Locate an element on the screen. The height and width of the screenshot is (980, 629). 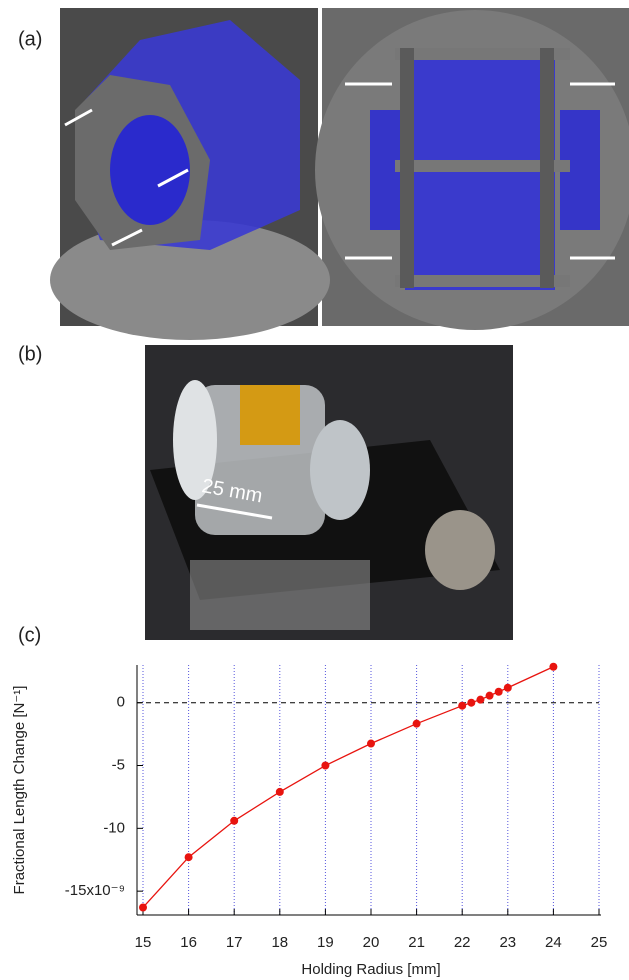
y-tick-label: -15x10⁻⁹ is located at coordinates (95, 890).